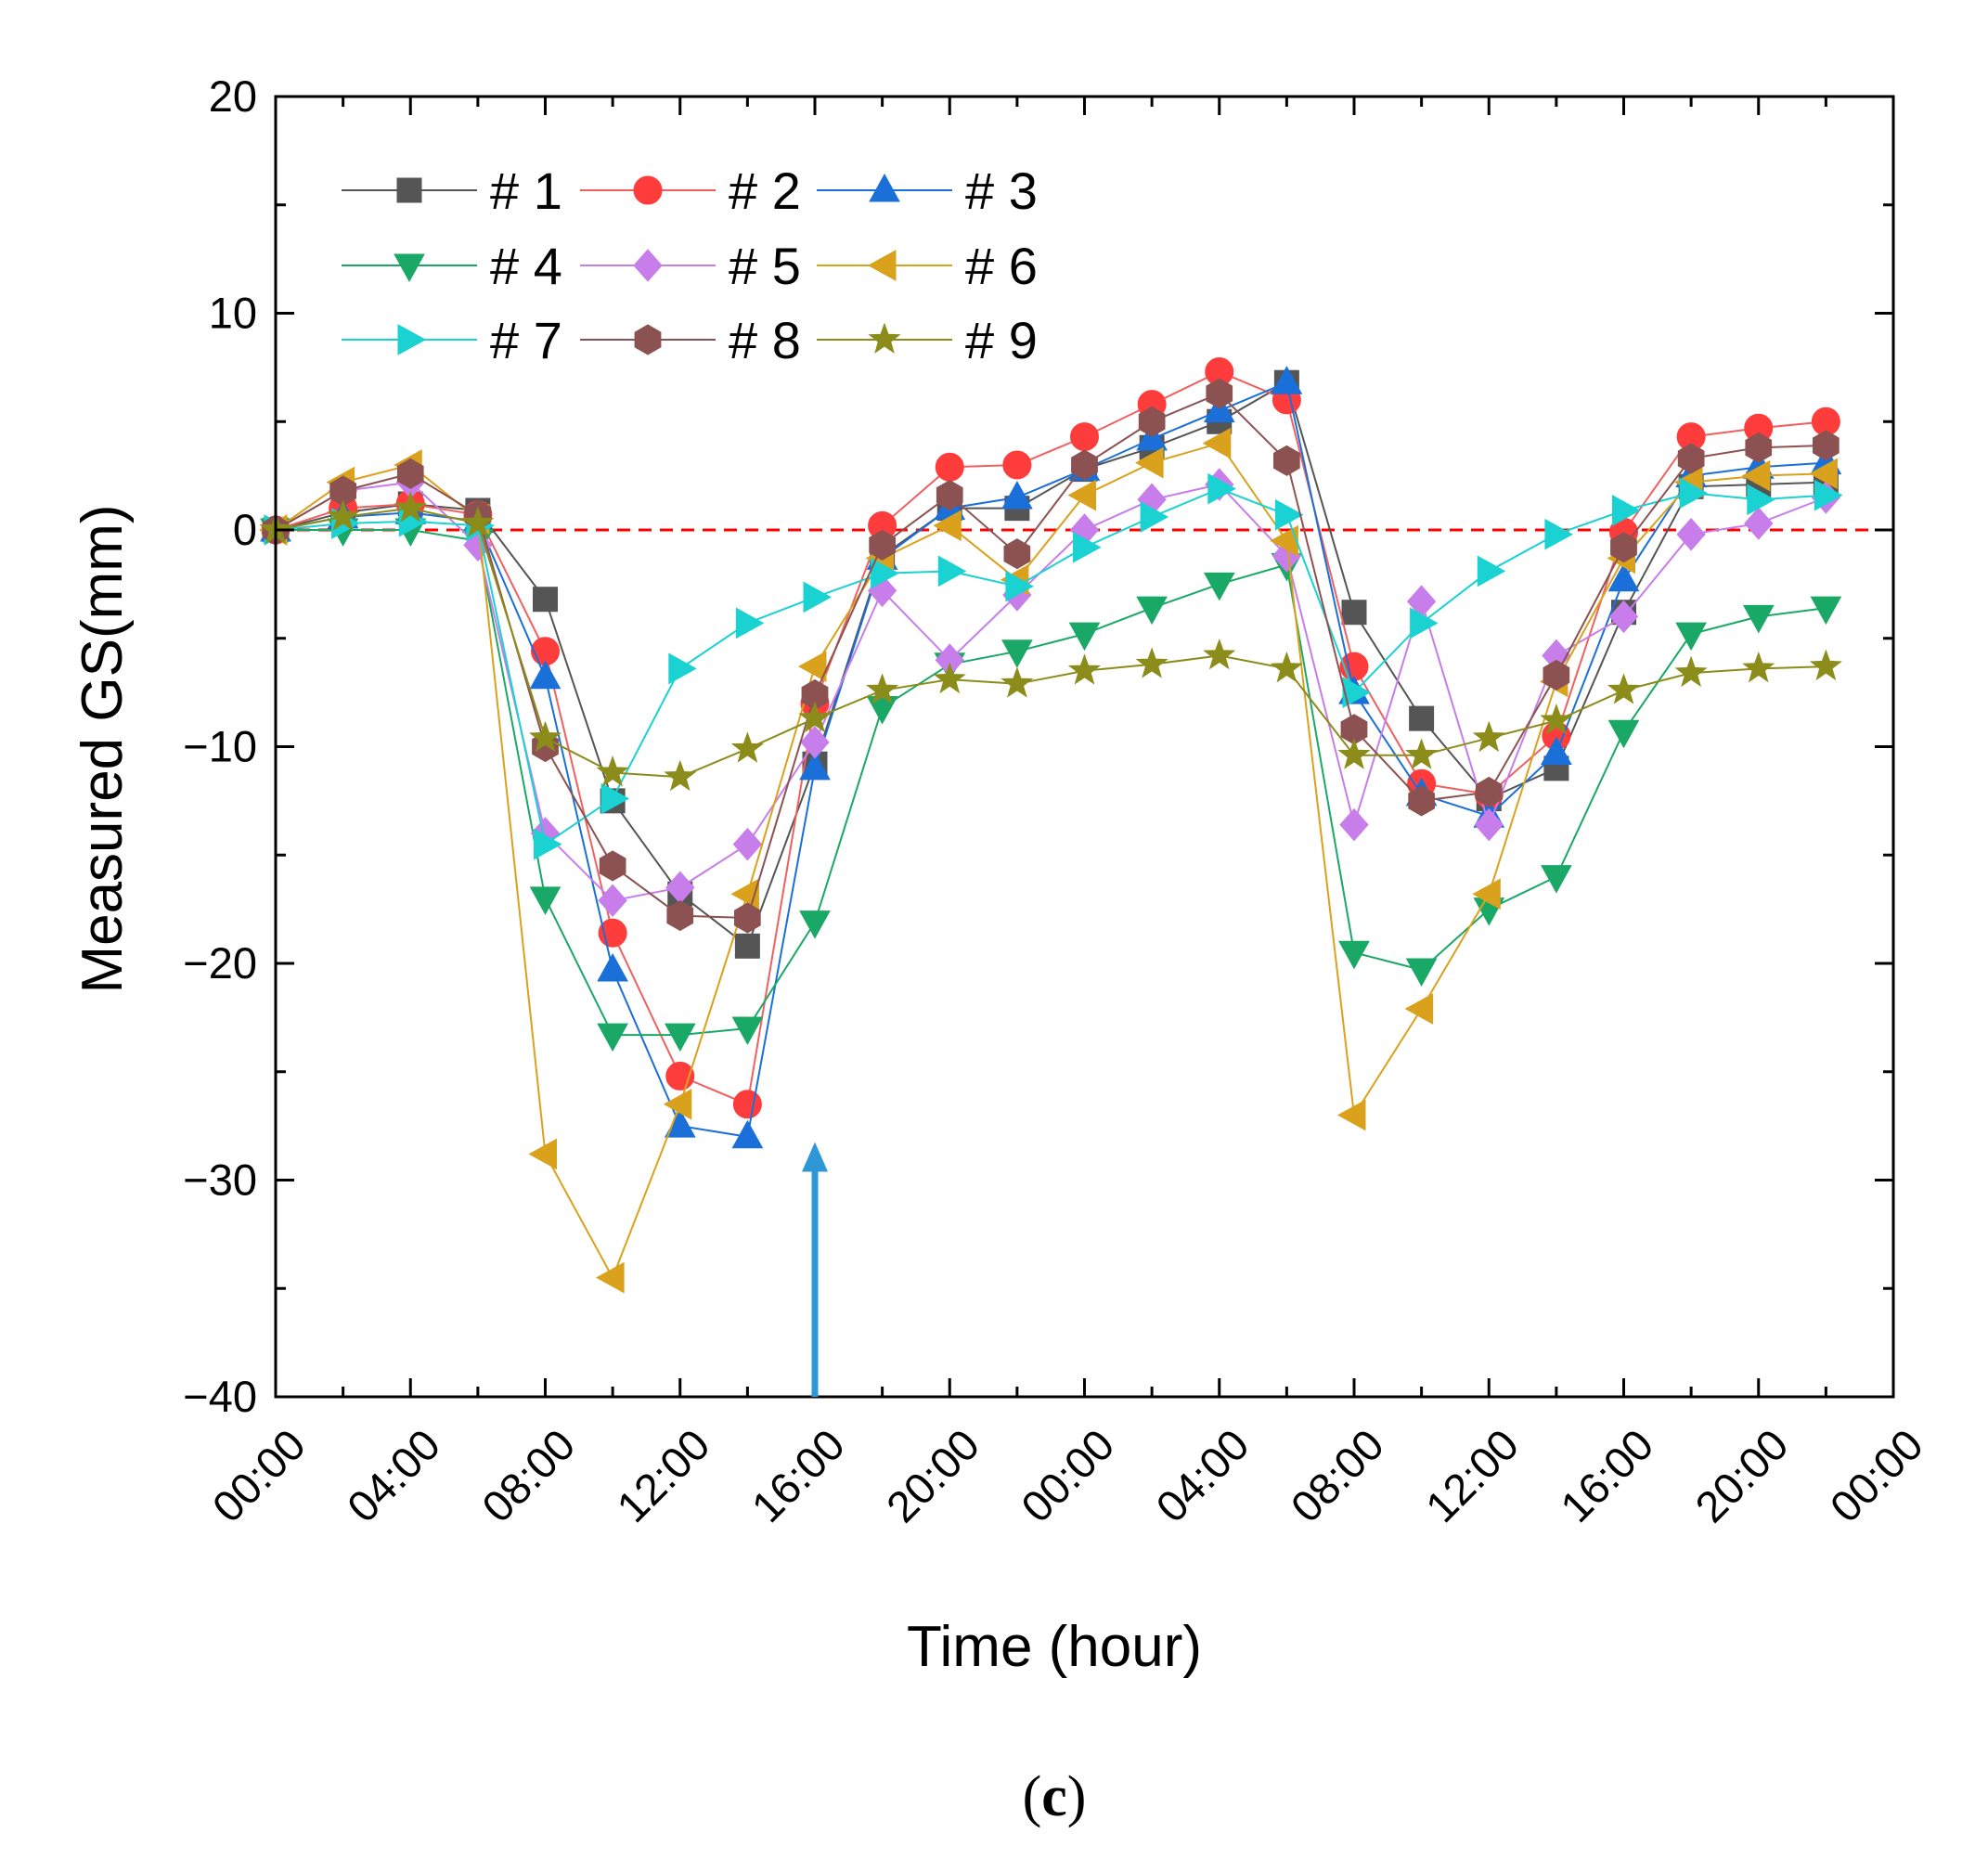 This screenshot has width=1988, height=1872. What do you see at coordinates (452, 266) in the screenshot?
I see `legend-entry-4: # 4` at bounding box center [452, 266].